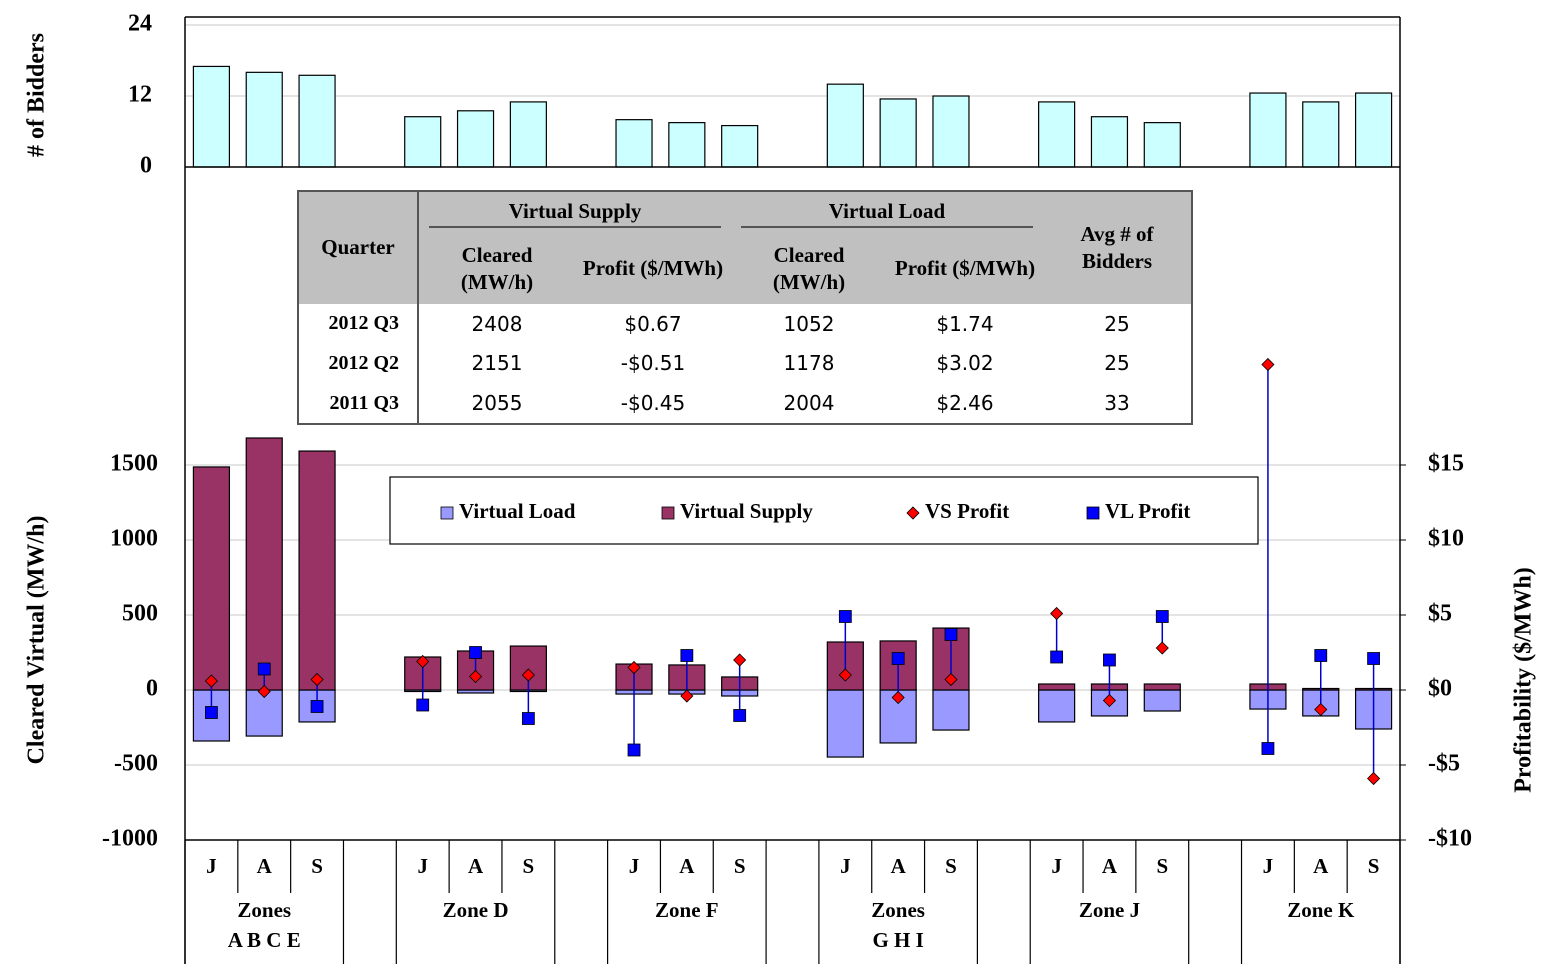 Image resolution: width=1553 pixels, height=964 pixels. I want to click on cell: 25, so click(1117, 363).